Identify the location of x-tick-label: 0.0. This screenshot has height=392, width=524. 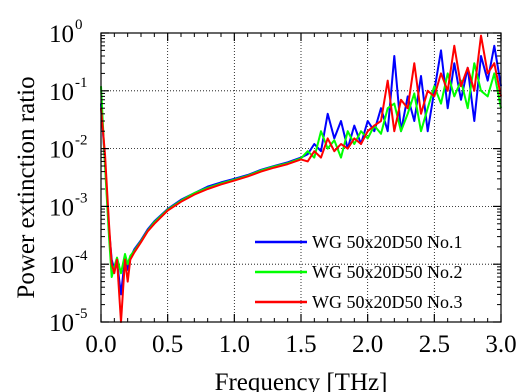
(100, 344).